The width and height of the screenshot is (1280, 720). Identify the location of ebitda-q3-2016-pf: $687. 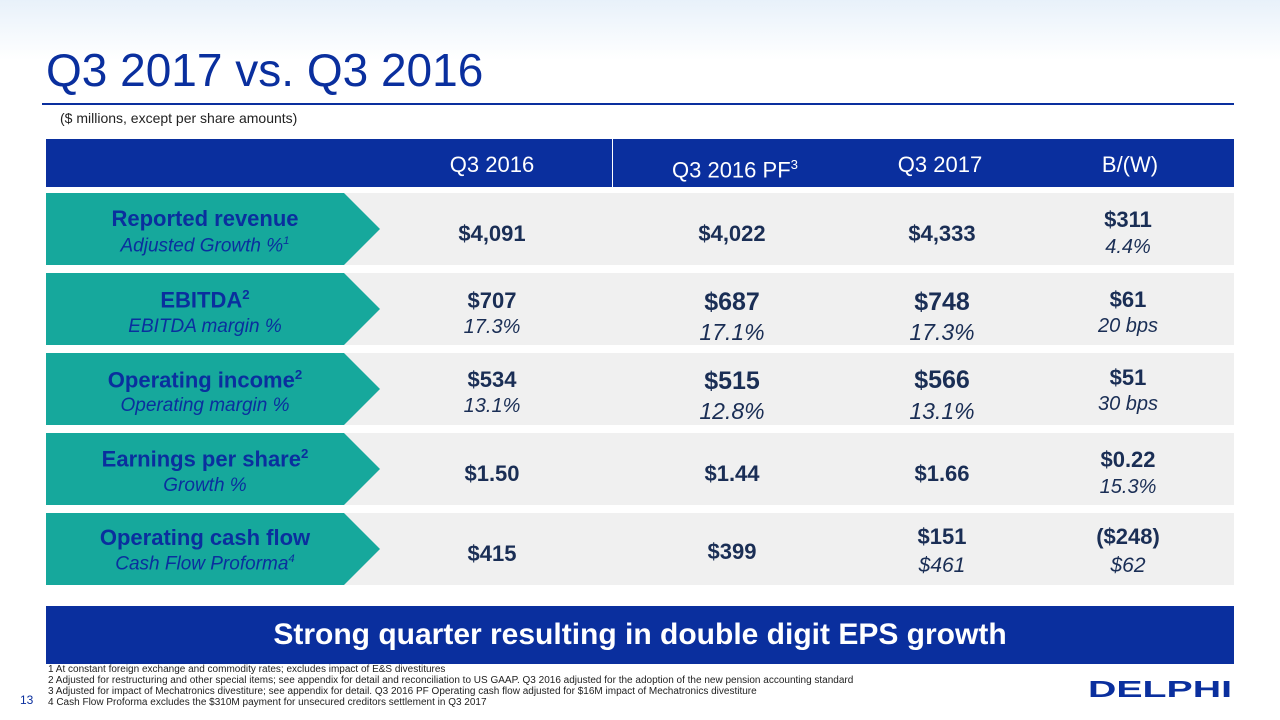
(732, 302).